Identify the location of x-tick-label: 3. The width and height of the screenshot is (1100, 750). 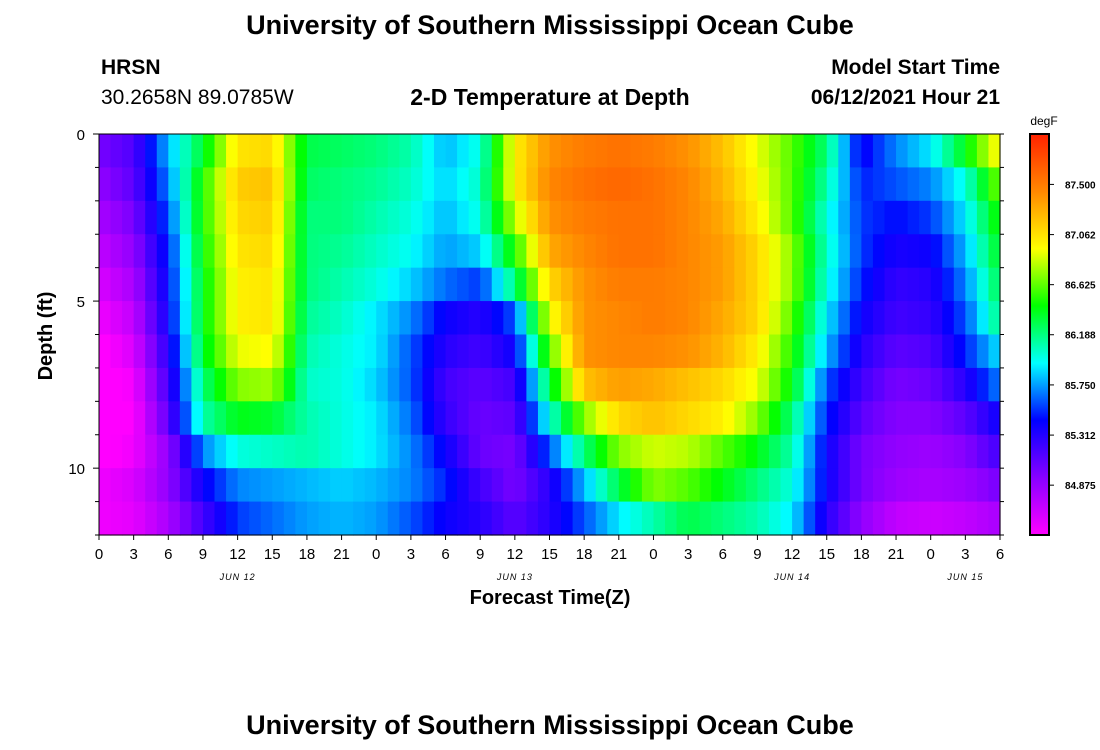
(688, 554).